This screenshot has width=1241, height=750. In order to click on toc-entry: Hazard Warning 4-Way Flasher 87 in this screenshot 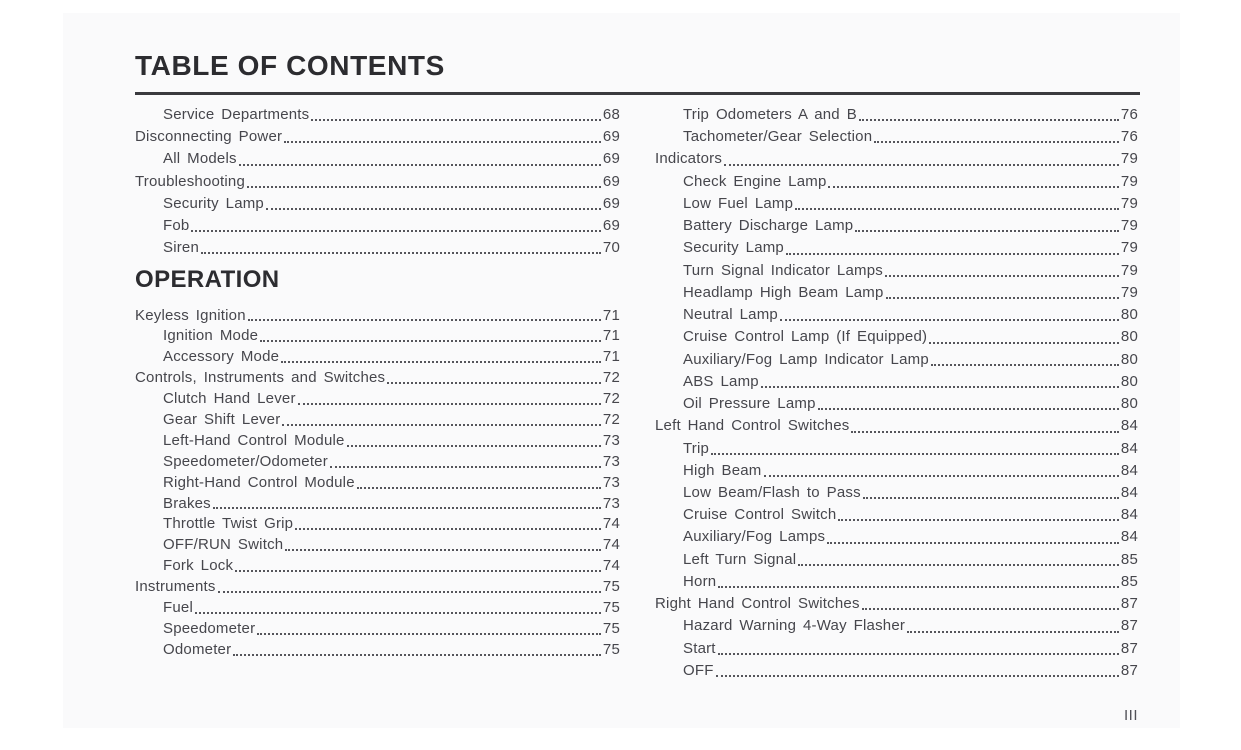, I will do `click(896, 626)`.